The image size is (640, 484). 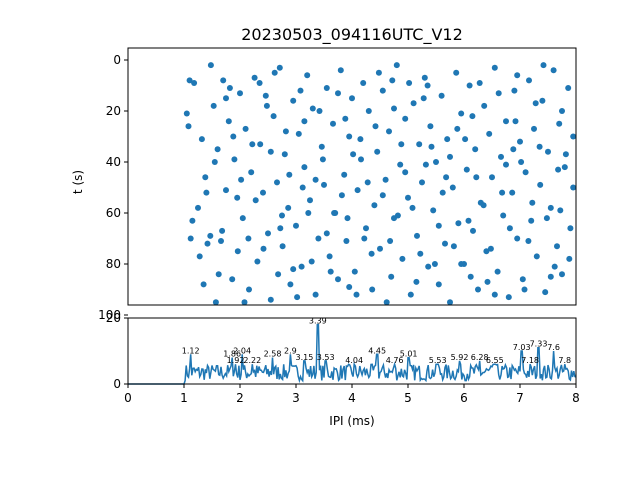 I want to click on ipi-y-axis: 0 20, so click(x=117, y=351).